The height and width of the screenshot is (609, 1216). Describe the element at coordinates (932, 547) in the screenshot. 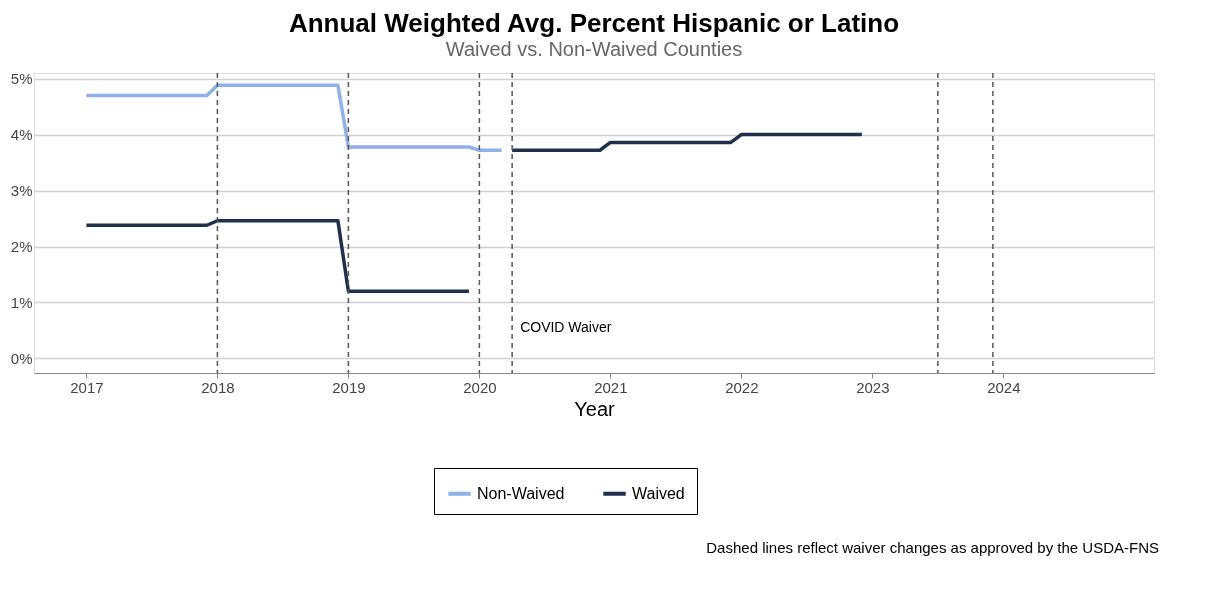

I see `text: Dashed lines reflect waiver changes as approved by the USDA-FNS` at that location.